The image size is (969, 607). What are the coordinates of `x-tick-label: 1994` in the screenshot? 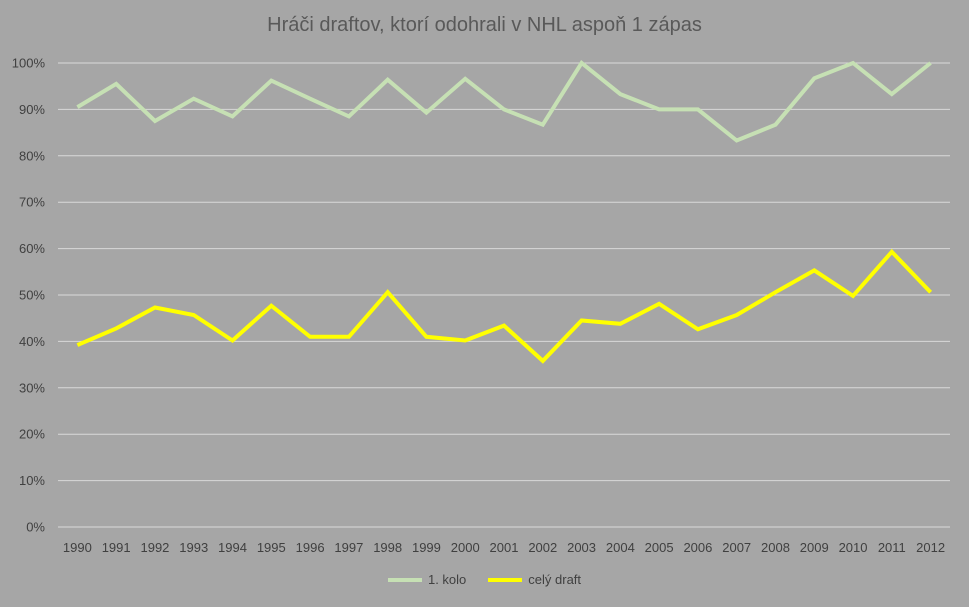 It's located at (232, 547).